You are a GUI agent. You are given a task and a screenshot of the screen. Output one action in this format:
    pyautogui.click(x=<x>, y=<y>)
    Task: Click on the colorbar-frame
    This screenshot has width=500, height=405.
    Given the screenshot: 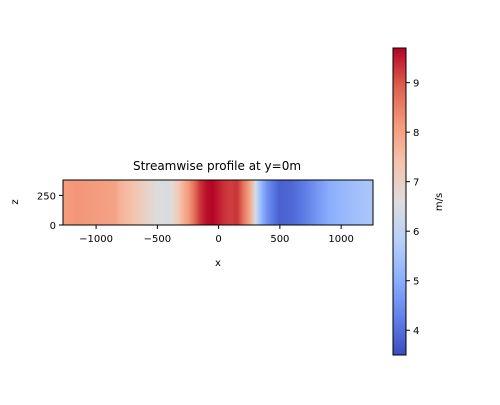 What is the action you would take?
    pyautogui.click(x=399, y=201)
    